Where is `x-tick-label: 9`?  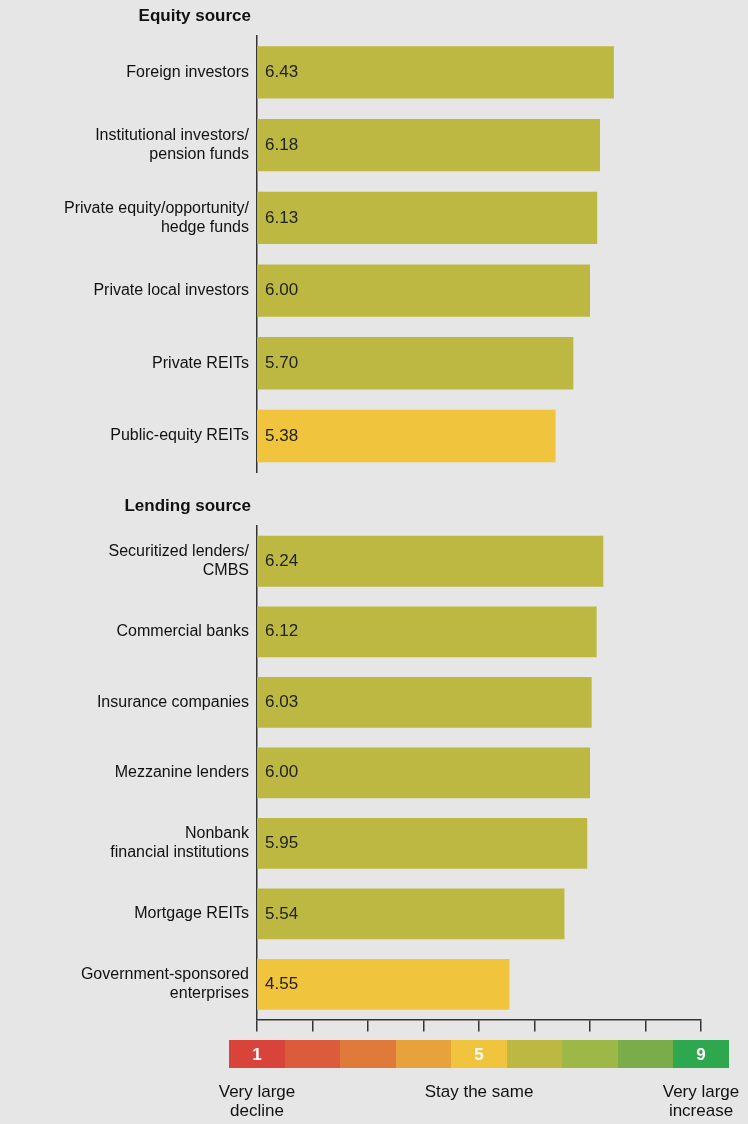
x-tick-label: 9 is located at coordinates (701, 1055).